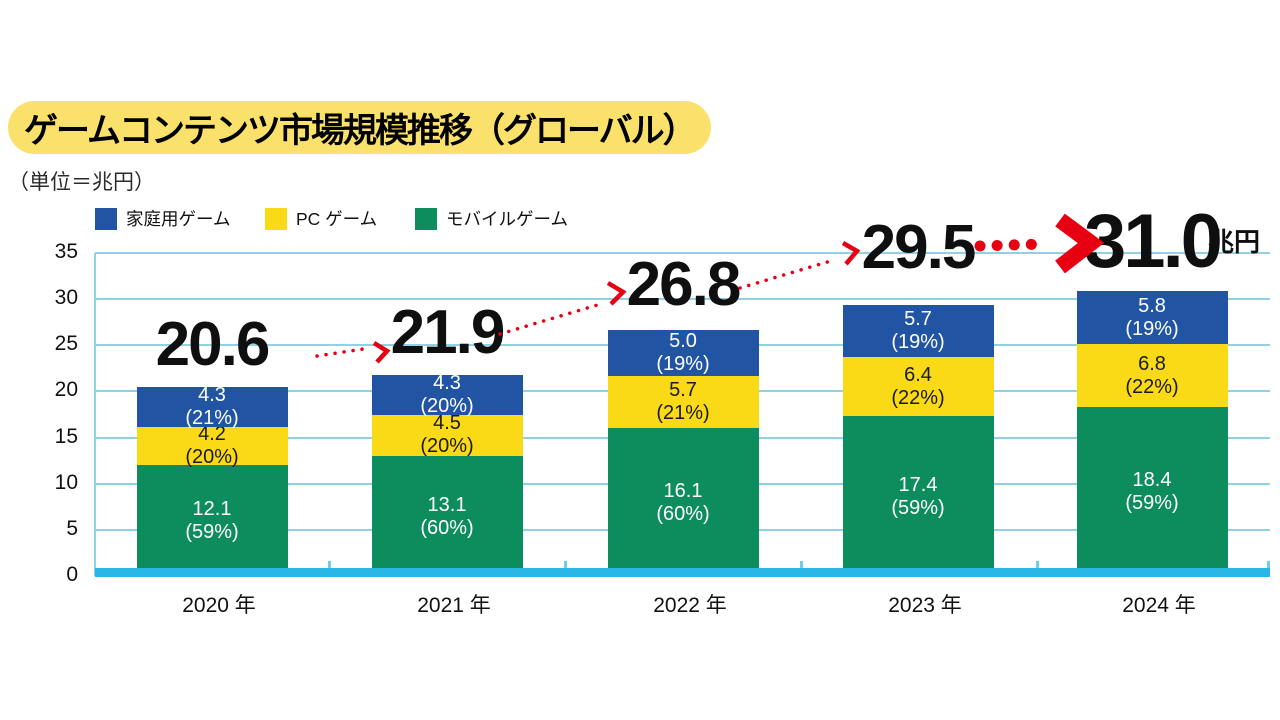  I want to click on legend-label: 家庭用ゲーム, so click(178, 219).